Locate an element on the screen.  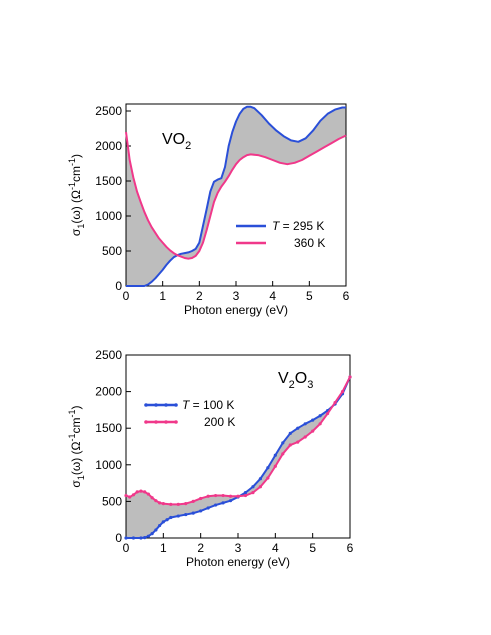
x-tick-label: 0 is located at coordinates (126, 548).